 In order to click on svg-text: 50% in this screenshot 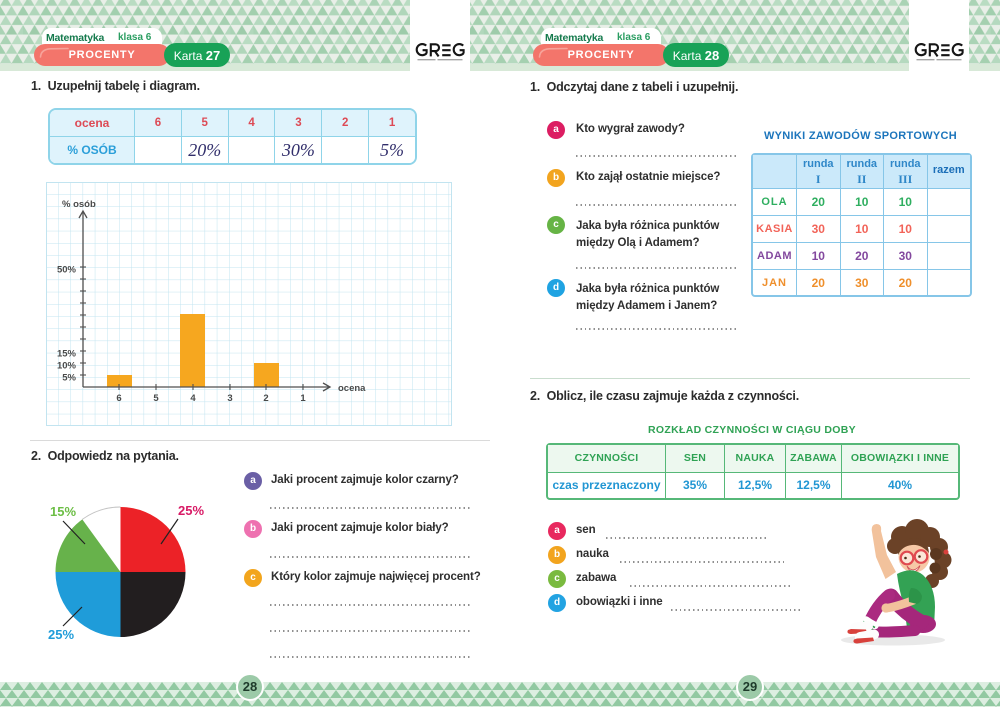, I will do `click(67, 270)`.